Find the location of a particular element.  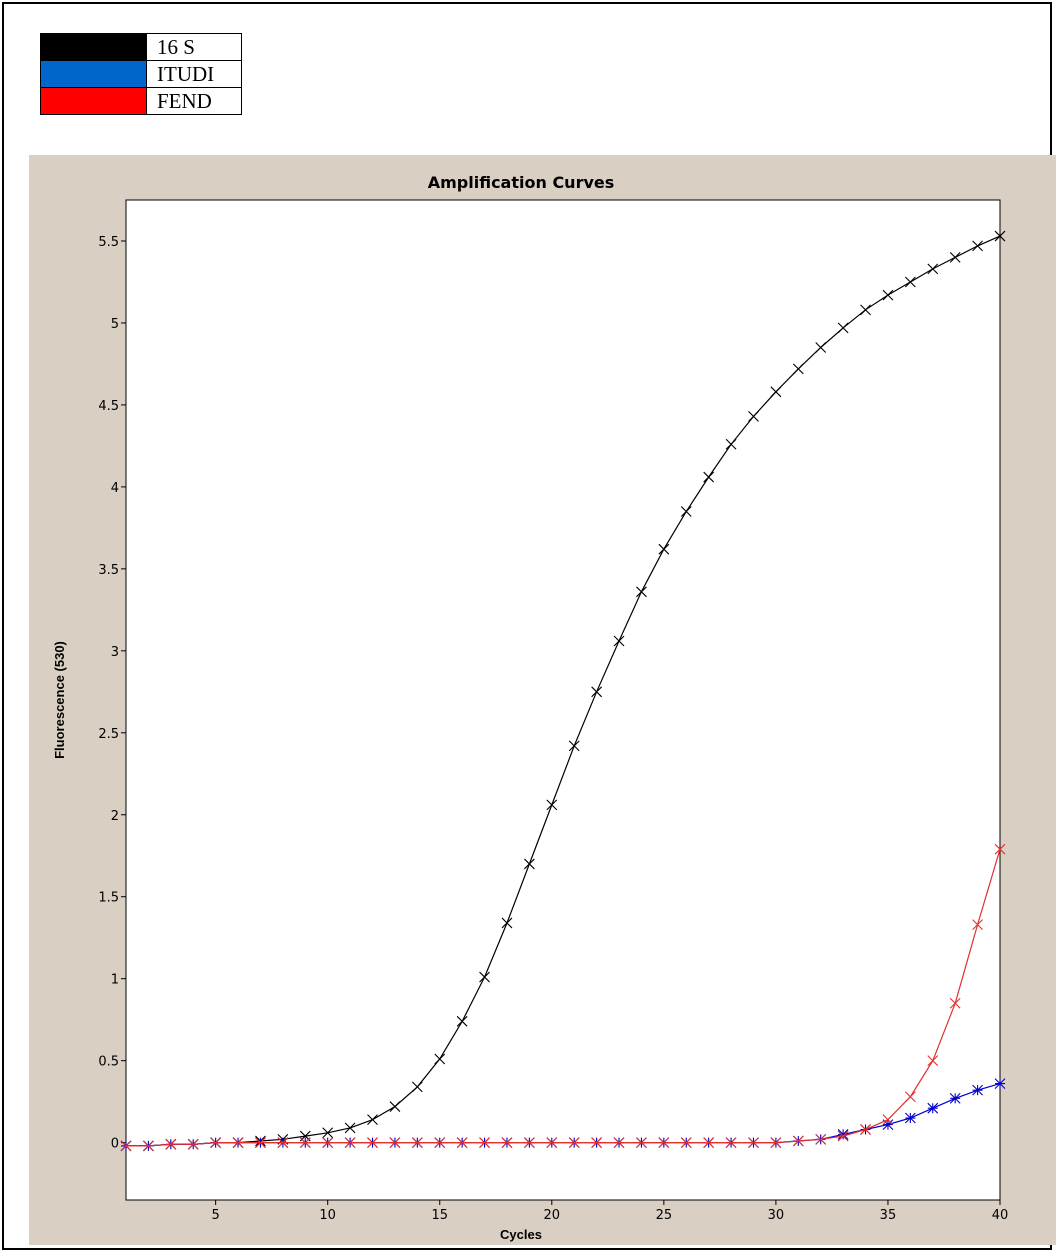

y-tick-label: 1 is located at coordinates (115, 980).